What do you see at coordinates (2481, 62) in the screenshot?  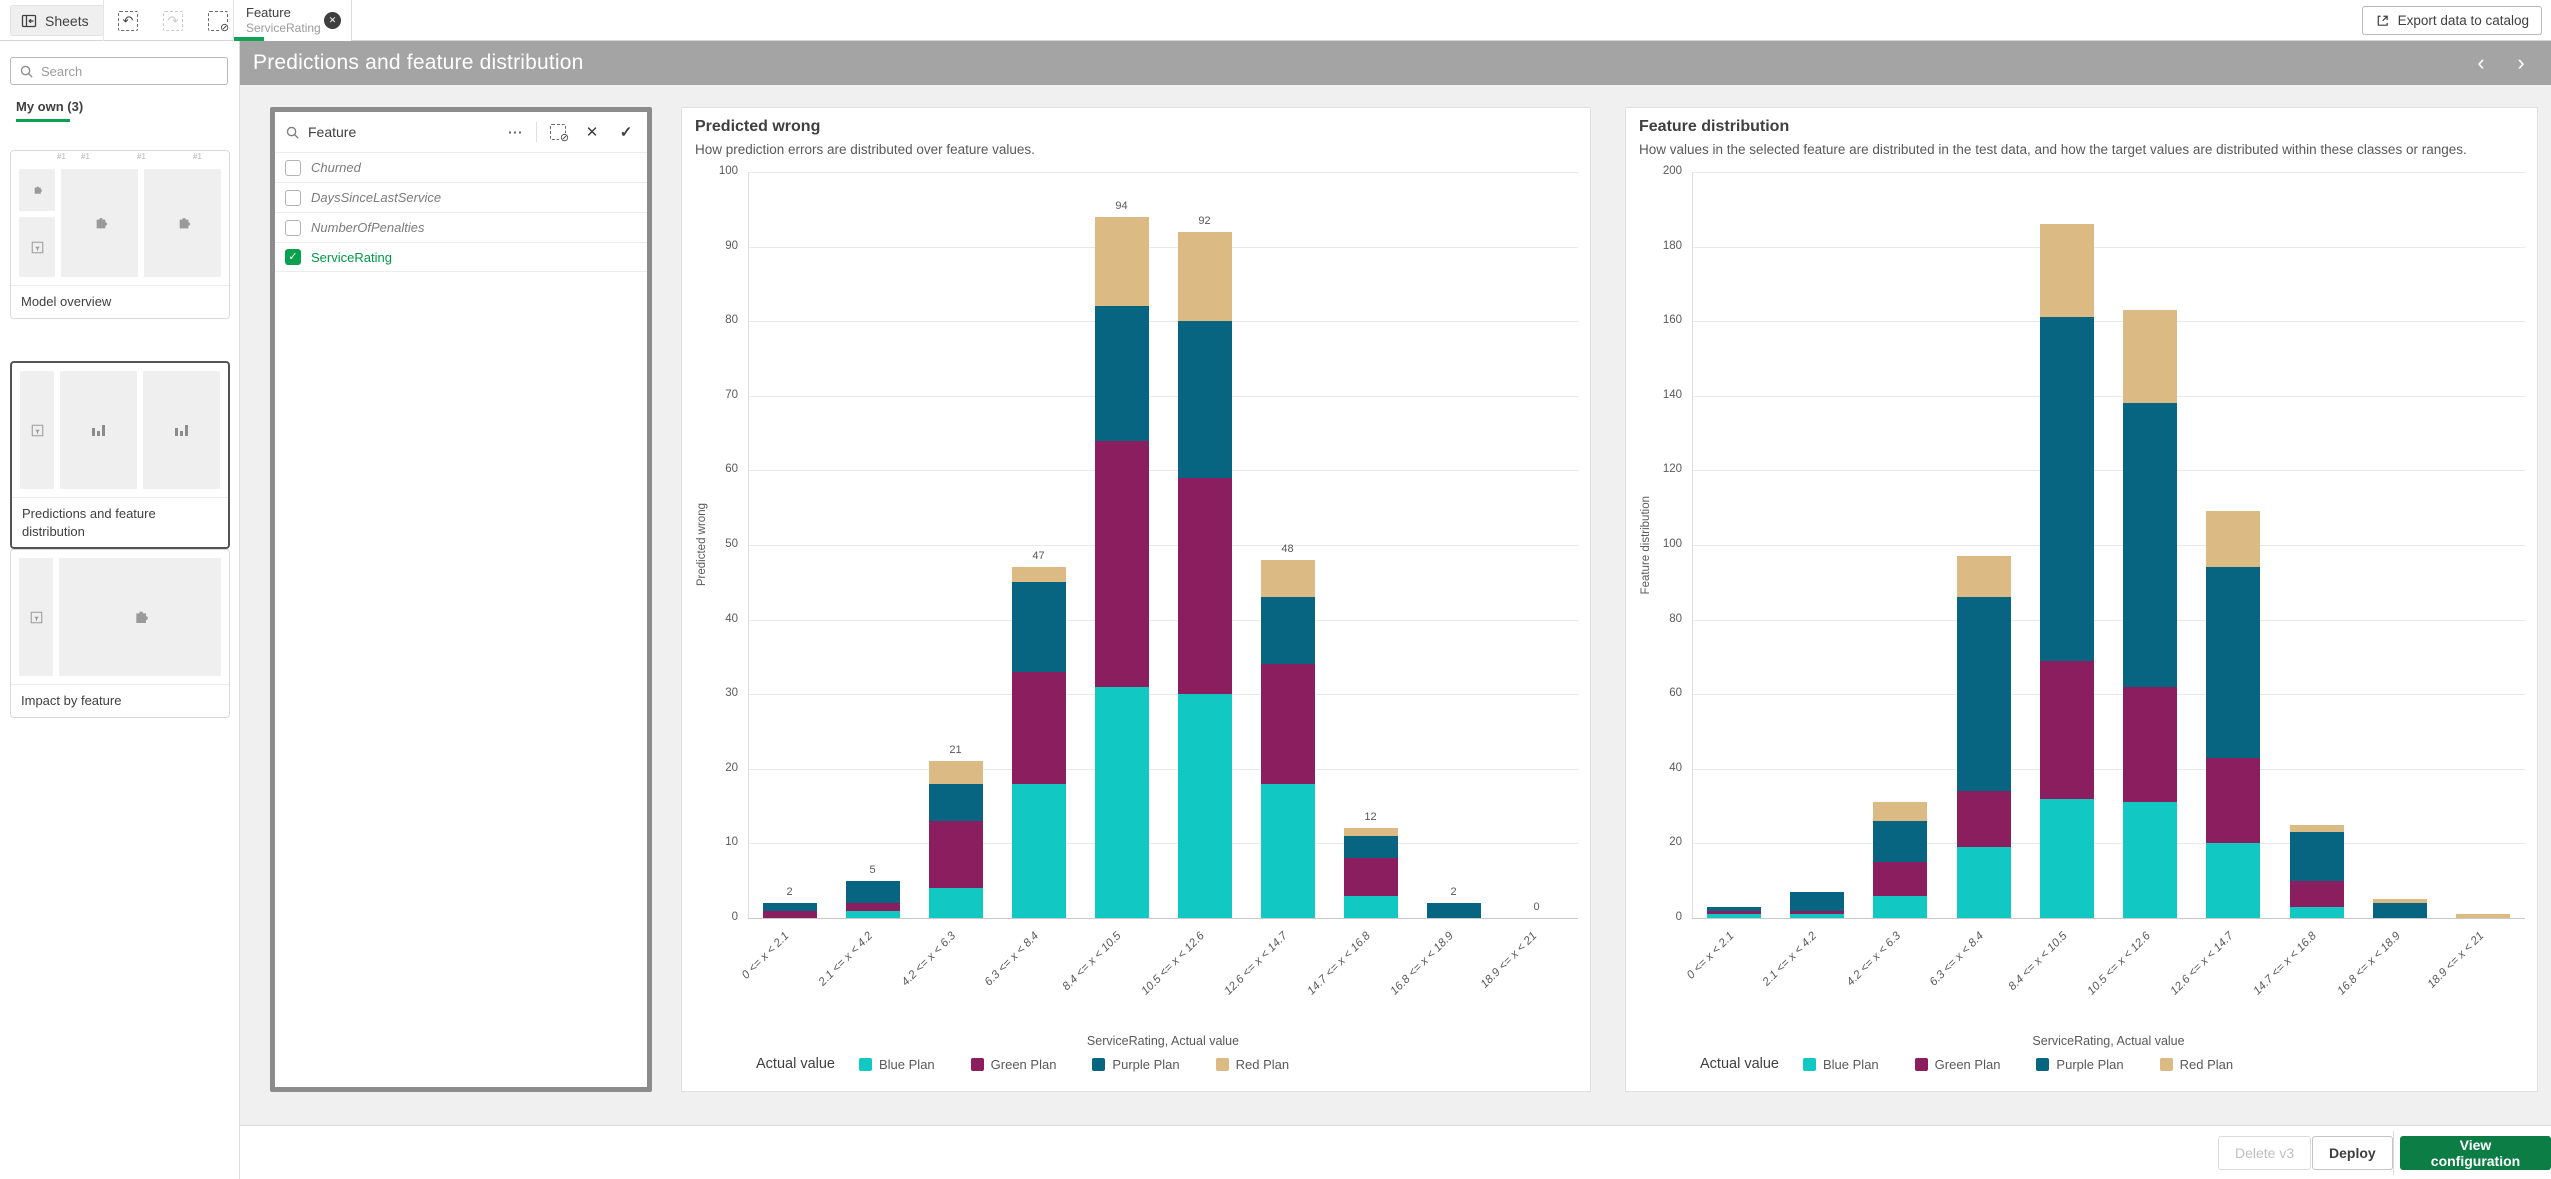 I see `previous-sheet-icon: ‹` at bounding box center [2481, 62].